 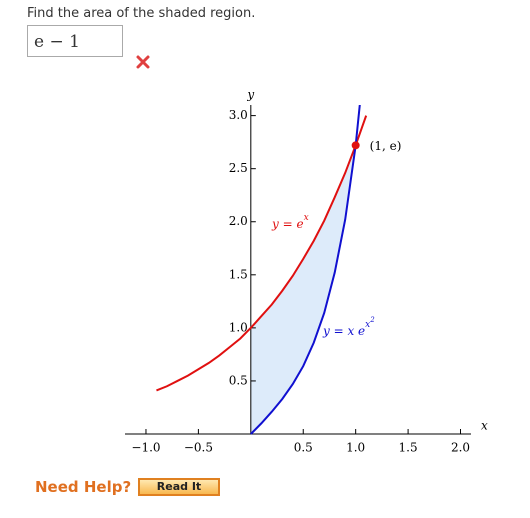 I want to click on label-base: y = e, so click(x=287, y=224).